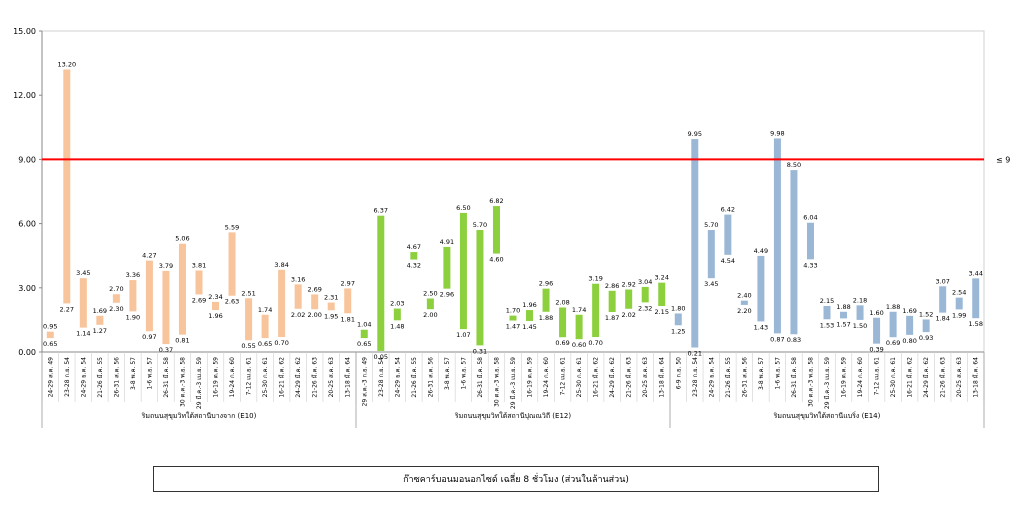 Image resolution: width=1024 pixels, height=512 pixels. Describe the element at coordinates (678, 308) in the screenshot. I see `high-value-label: 1.80` at that location.